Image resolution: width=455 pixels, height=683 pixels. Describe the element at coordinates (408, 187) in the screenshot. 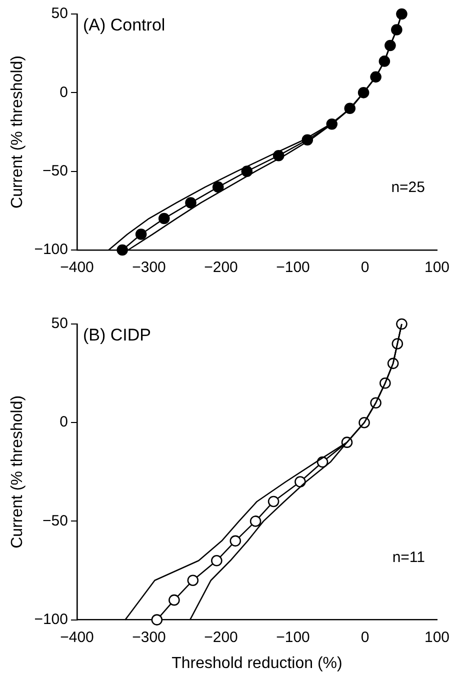

I see `annotation: n=25` at that location.